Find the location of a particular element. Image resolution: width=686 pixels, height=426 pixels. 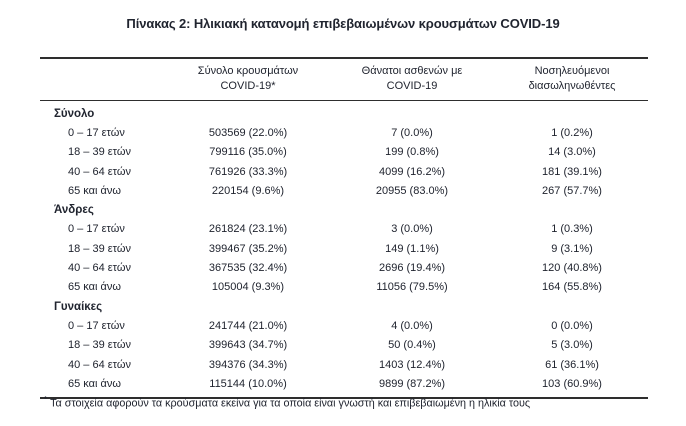

column-header-empty is located at coordinates (104, 78).